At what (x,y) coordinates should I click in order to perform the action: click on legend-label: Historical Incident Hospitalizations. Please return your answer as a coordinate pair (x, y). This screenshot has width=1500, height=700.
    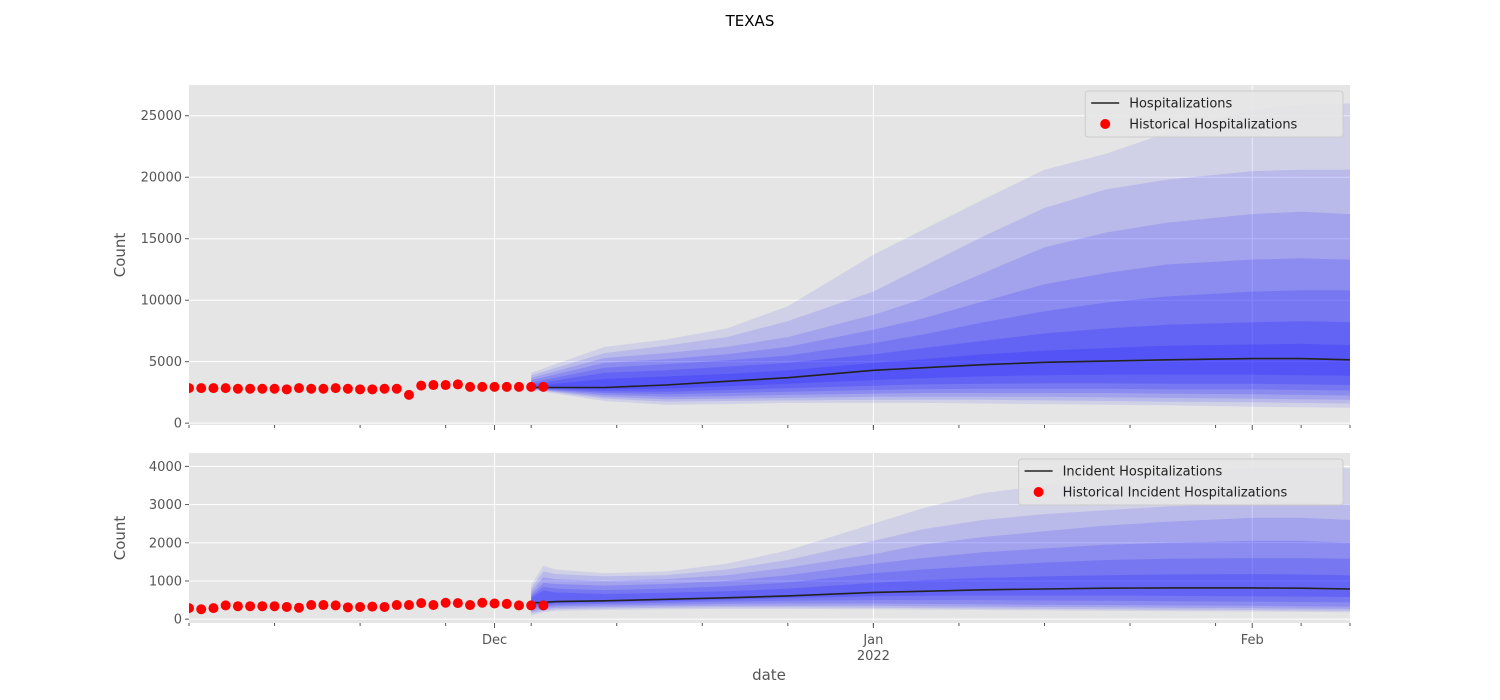
    Looking at the image, I should click on (1175, 493).